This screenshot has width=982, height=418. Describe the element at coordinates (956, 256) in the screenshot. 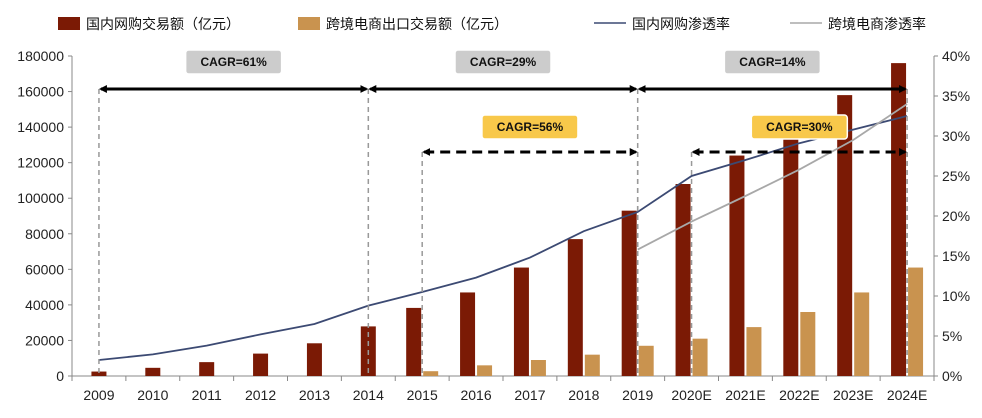

I see `y-right-tick-label: 15%` at that location.